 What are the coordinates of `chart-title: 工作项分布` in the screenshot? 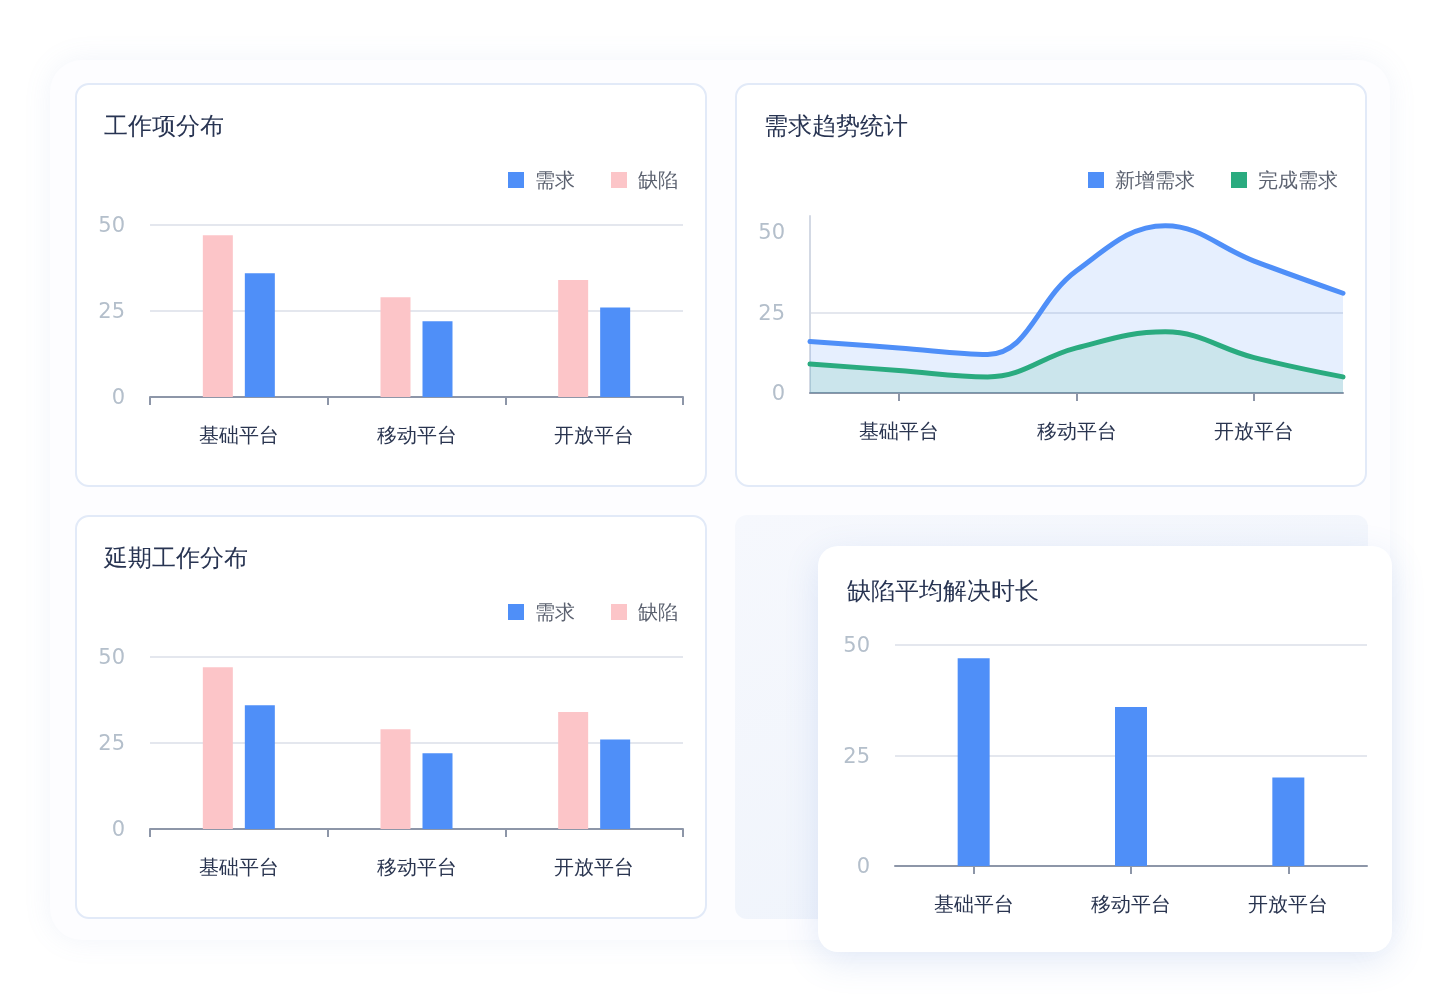 It's located at (164, 126).